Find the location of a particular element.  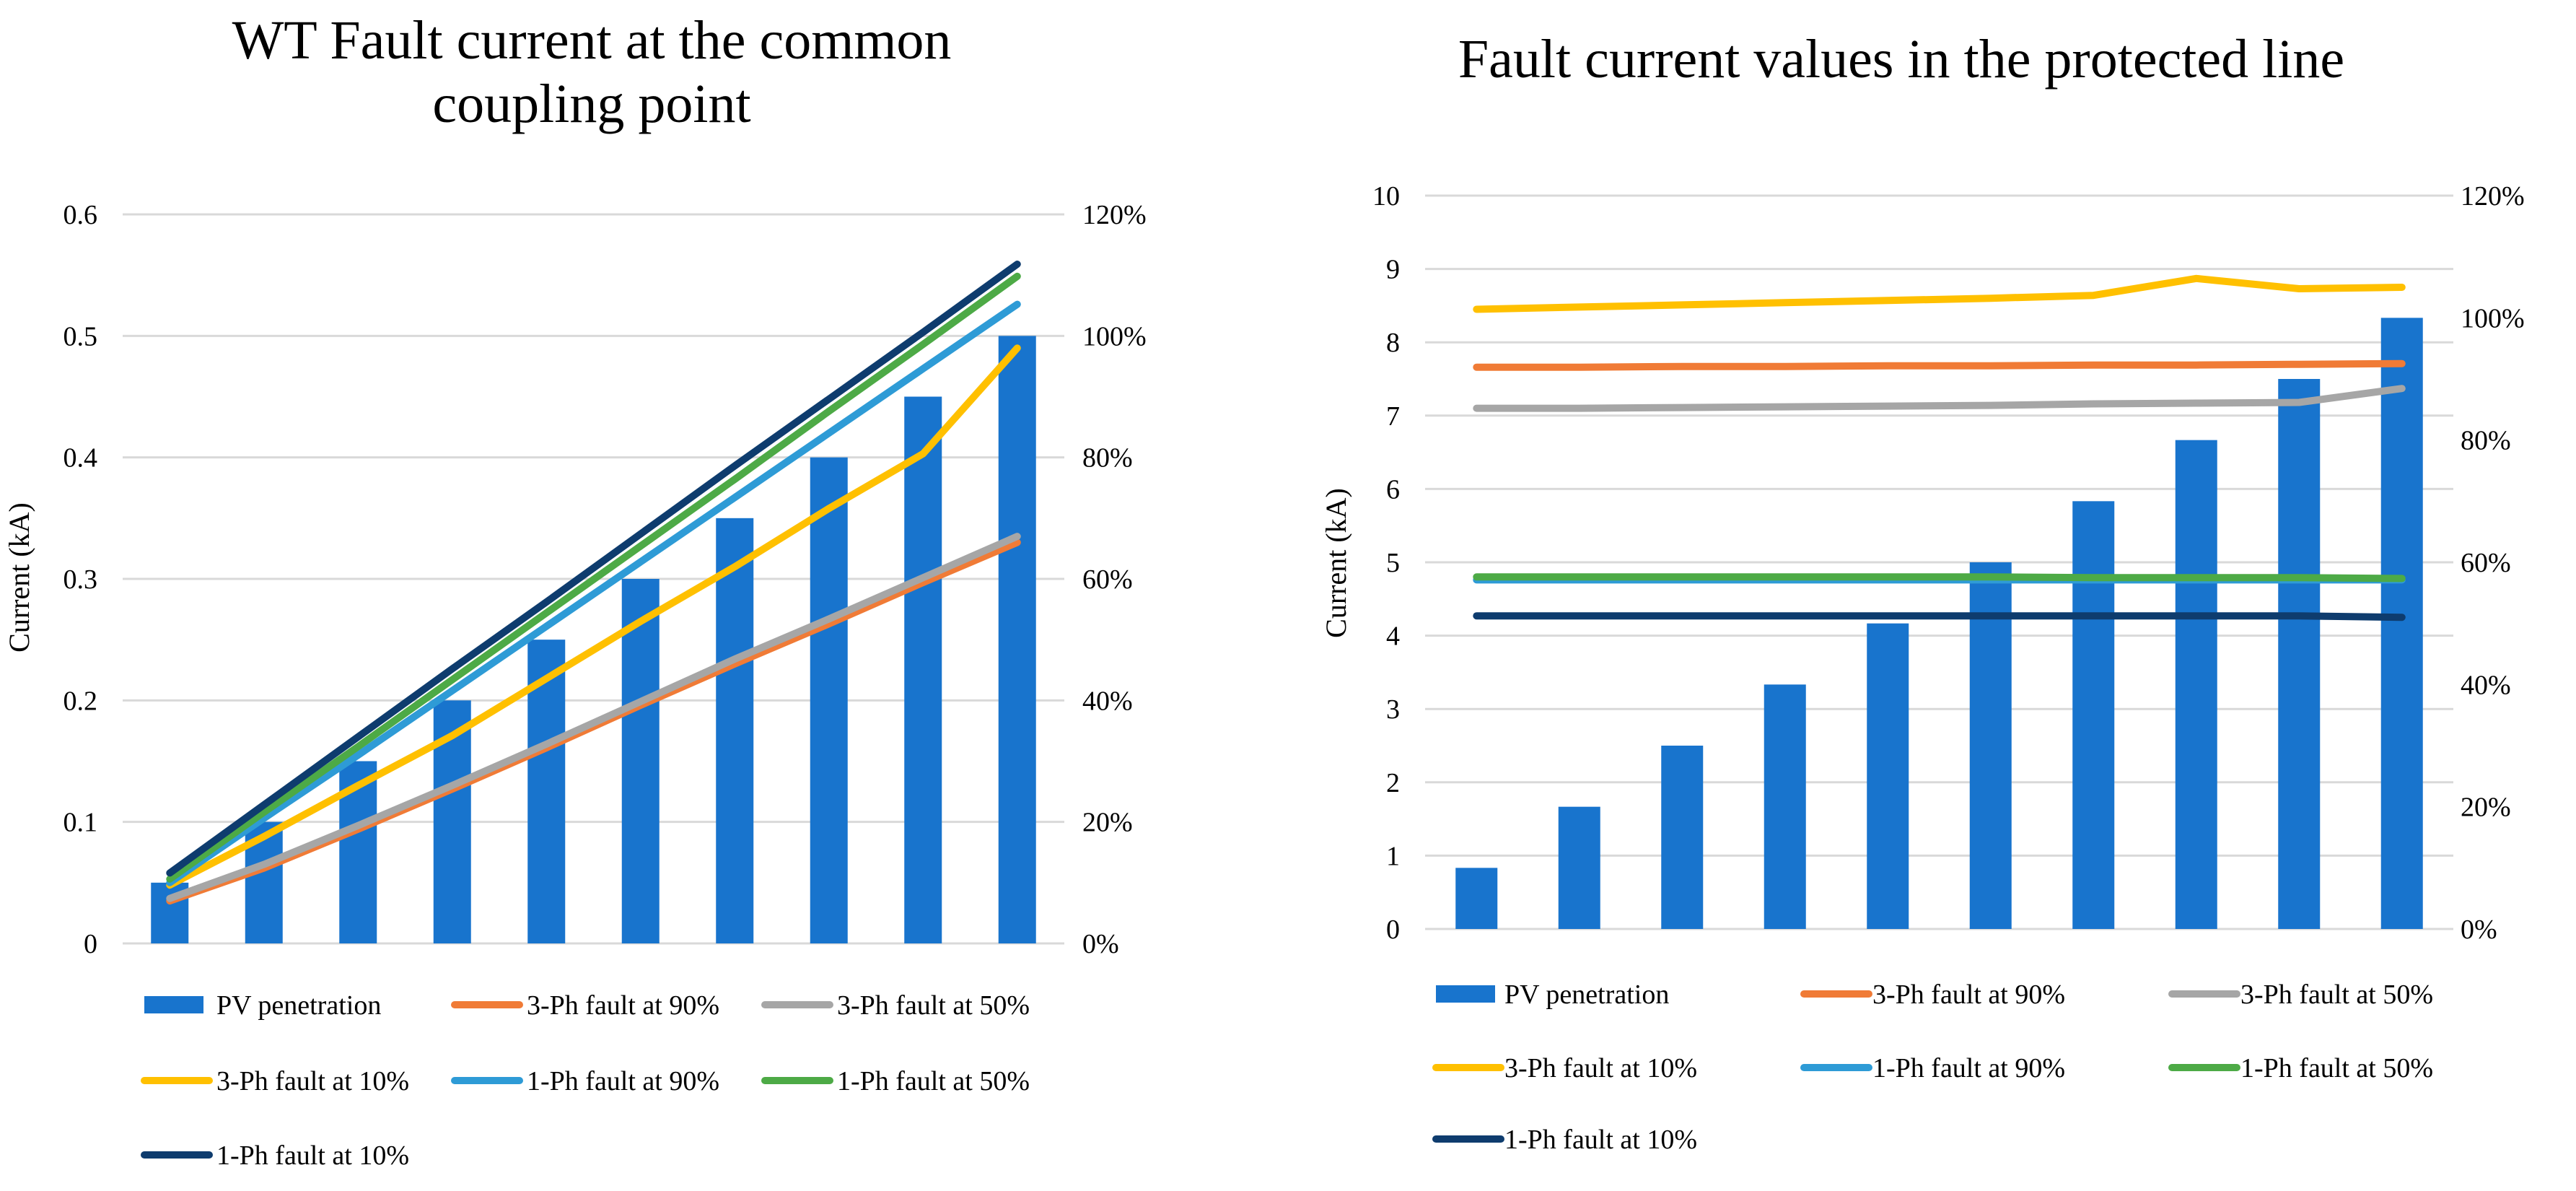

series-line-1-ph-fault-at-10- is located at coordinates (1939, 616).